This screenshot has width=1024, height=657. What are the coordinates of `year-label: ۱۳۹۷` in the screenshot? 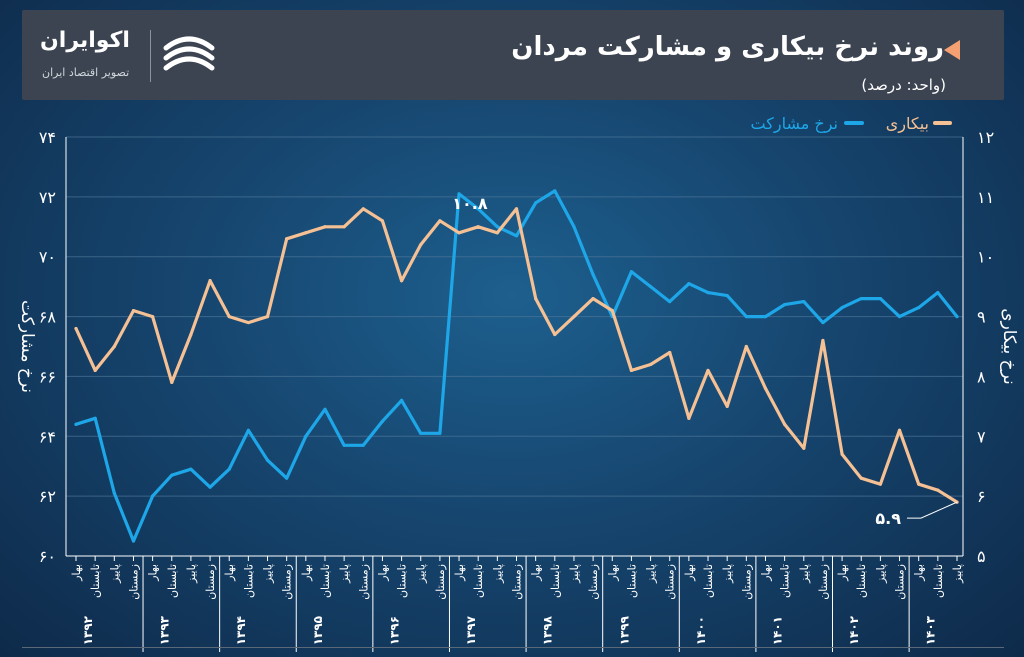 It's located at (471, 630).